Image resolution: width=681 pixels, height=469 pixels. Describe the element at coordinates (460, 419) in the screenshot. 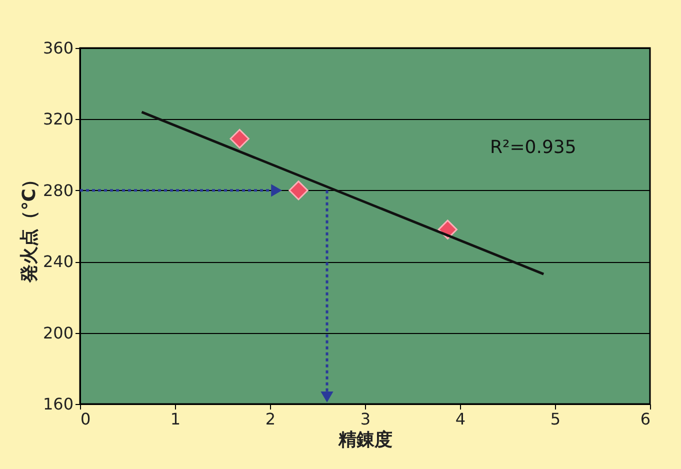

I see `x-tick-label: 4` at that location.